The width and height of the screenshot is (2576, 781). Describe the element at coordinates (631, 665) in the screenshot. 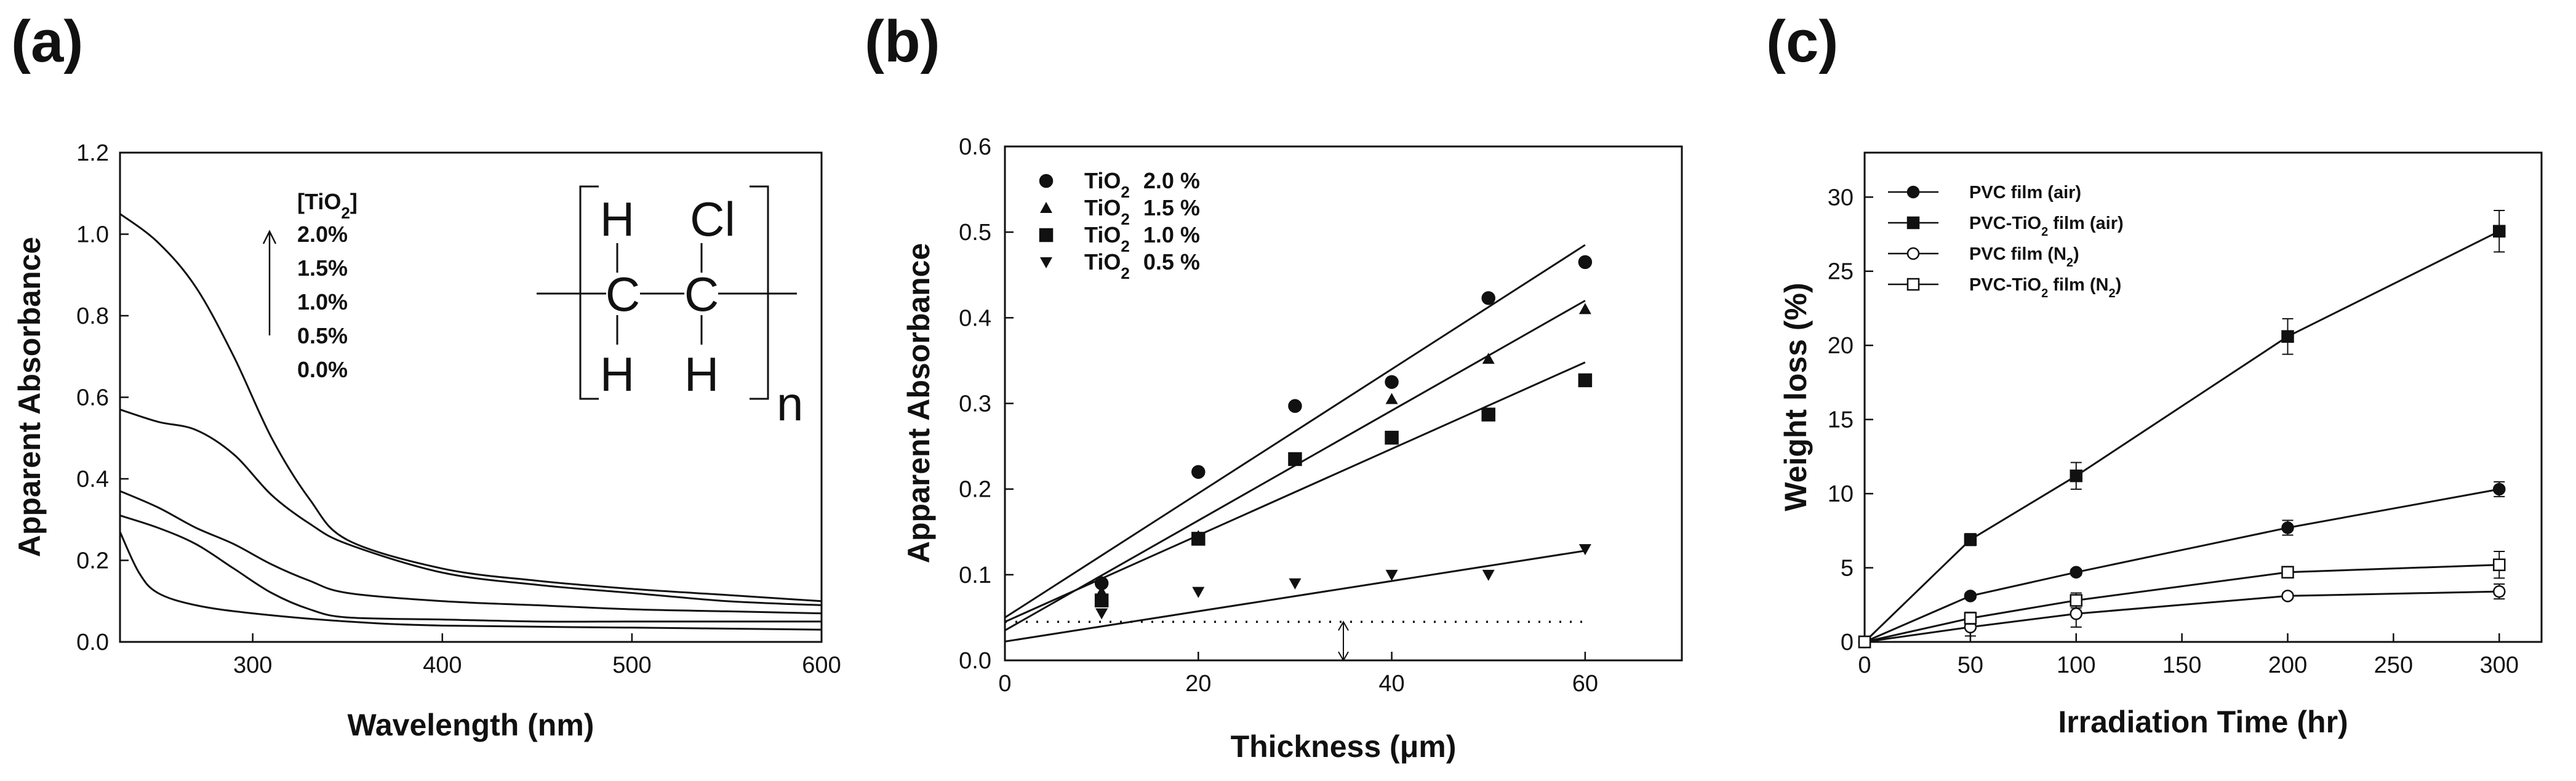

I see `panel-a-x-tick-label: 500` at that location.